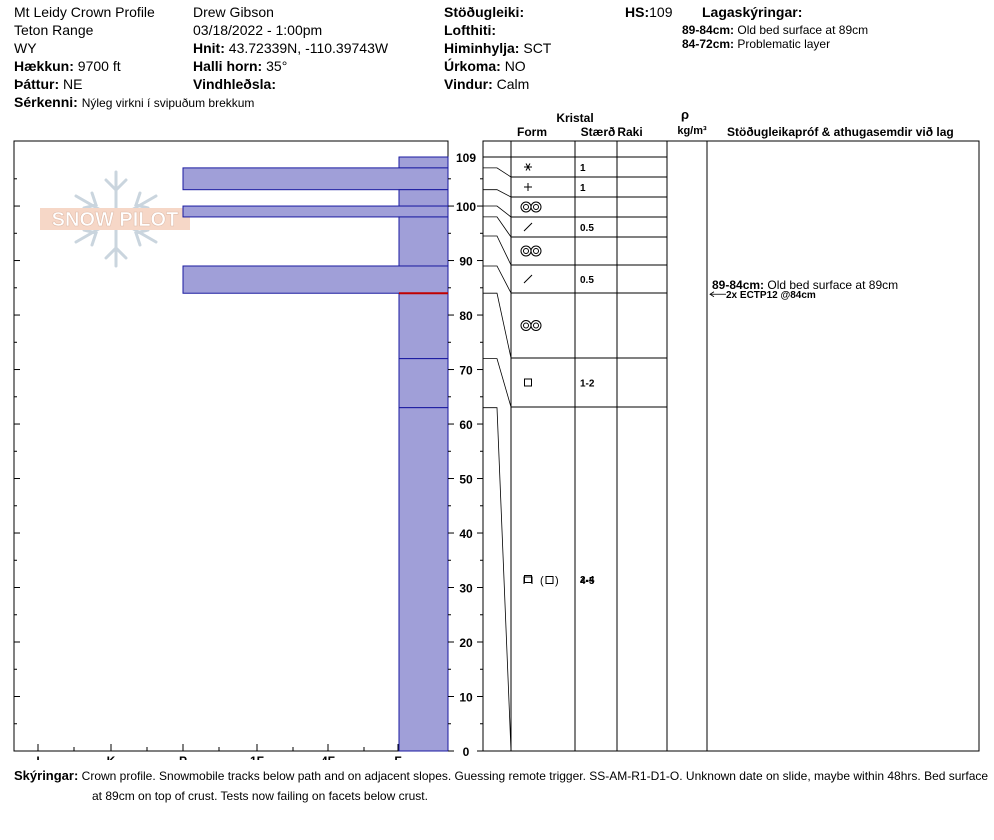 This screenshot has width=994, height=840. Describe the element at coordinates (784, 44) in the screenshot. I see `legend-text: Problematic layer` at that location.